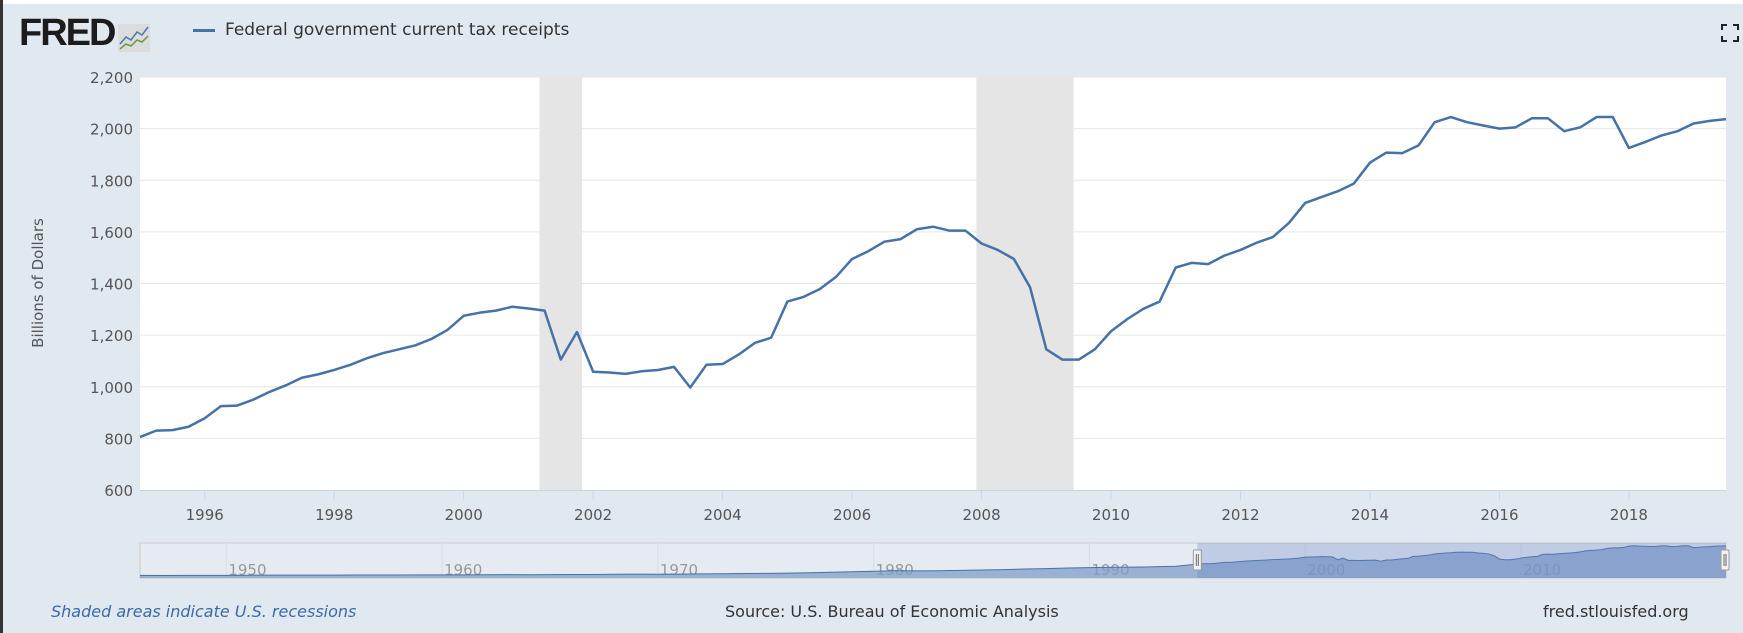 This screenshot has width=1743, height=633. What do you see at coordinates (67, 33) in the screenshot?
I see `fred-logo-text: FRED` at bounding box center [67, 33].